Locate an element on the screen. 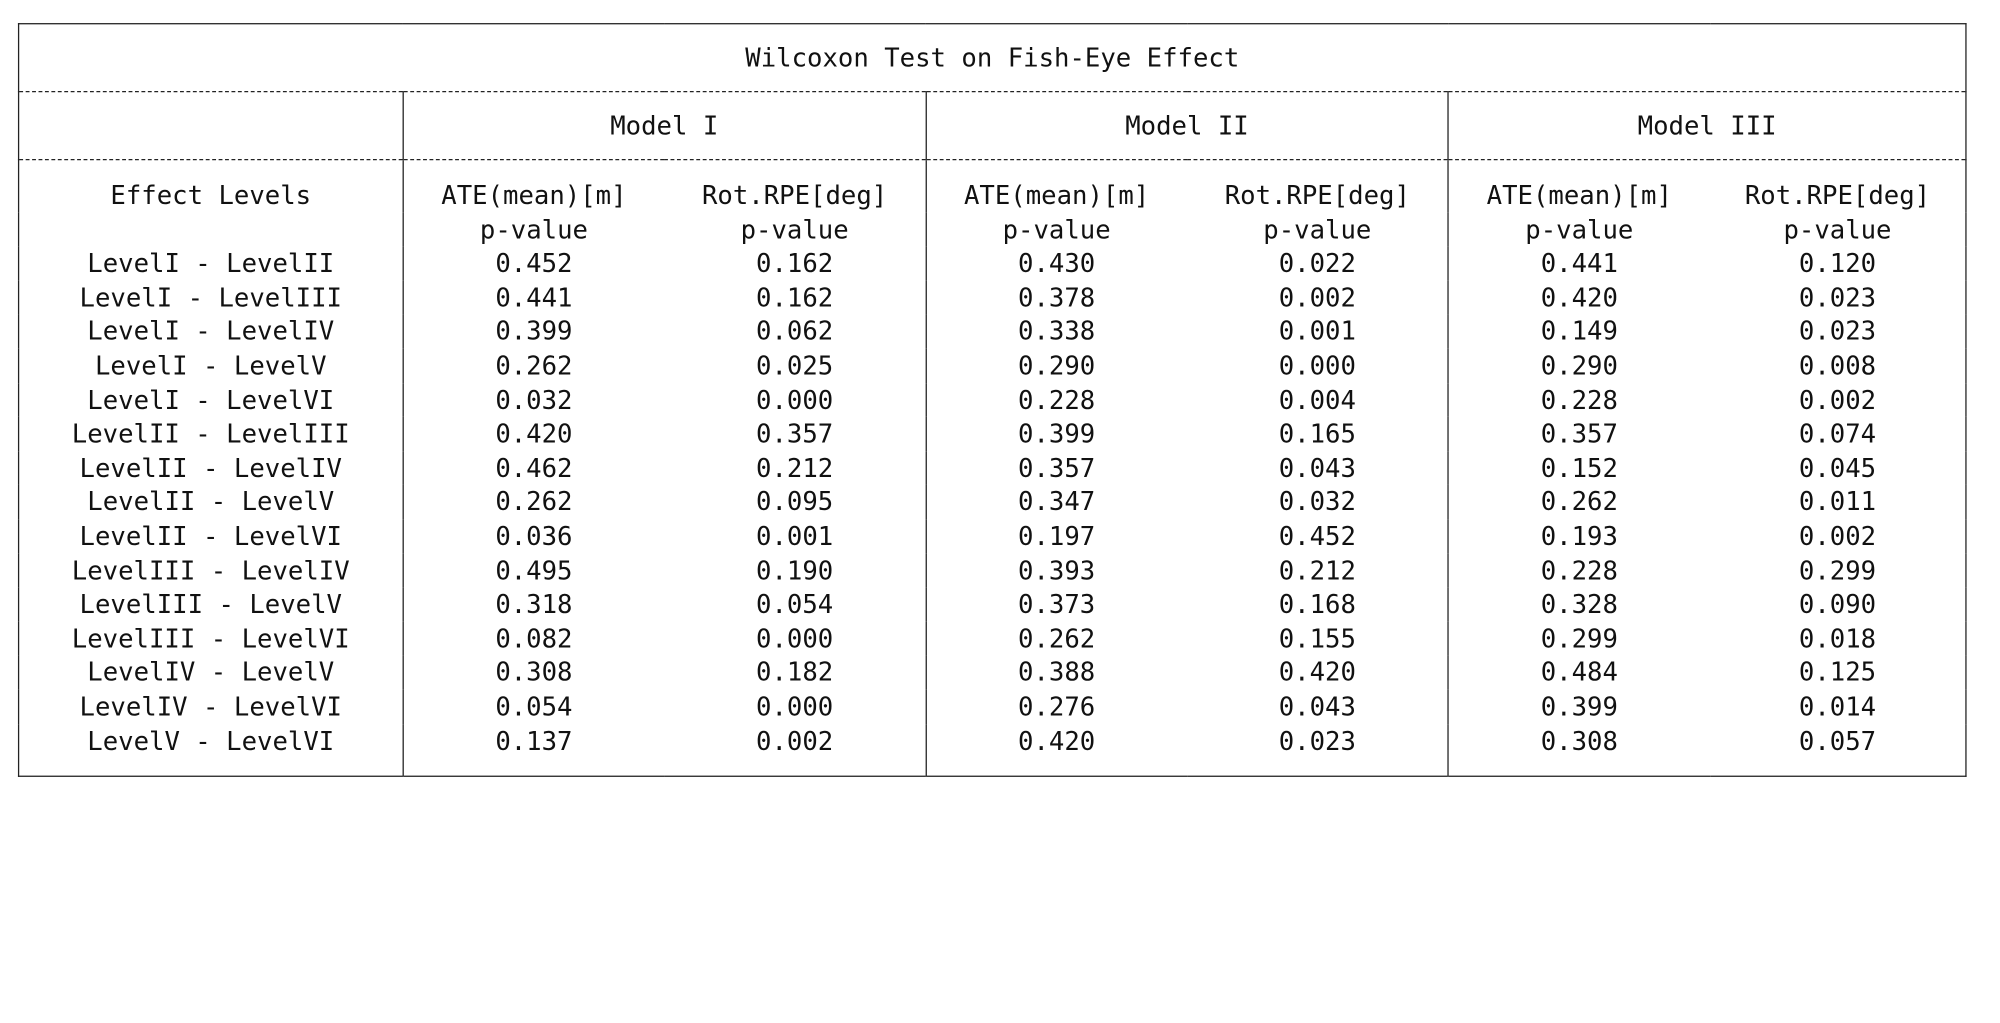 This screenshot has width=2000, height=1023. row-label: LevelII - LevelIV is located at coordinates (210, 467).